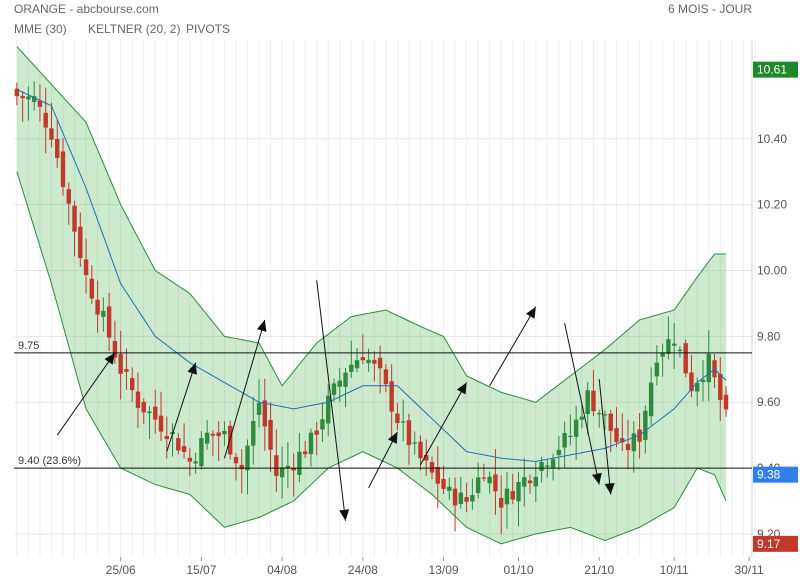  I want to click on x-tick-label: 24/08, so click(363, 570).